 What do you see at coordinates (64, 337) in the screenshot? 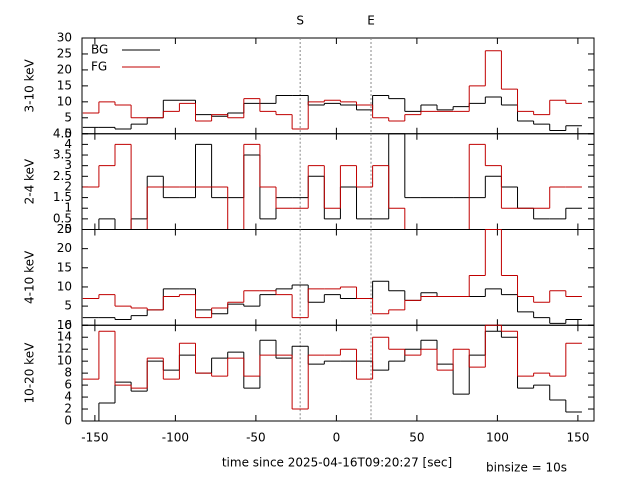
I see `y-tick-label: 14` at bounding box center [64, 337].